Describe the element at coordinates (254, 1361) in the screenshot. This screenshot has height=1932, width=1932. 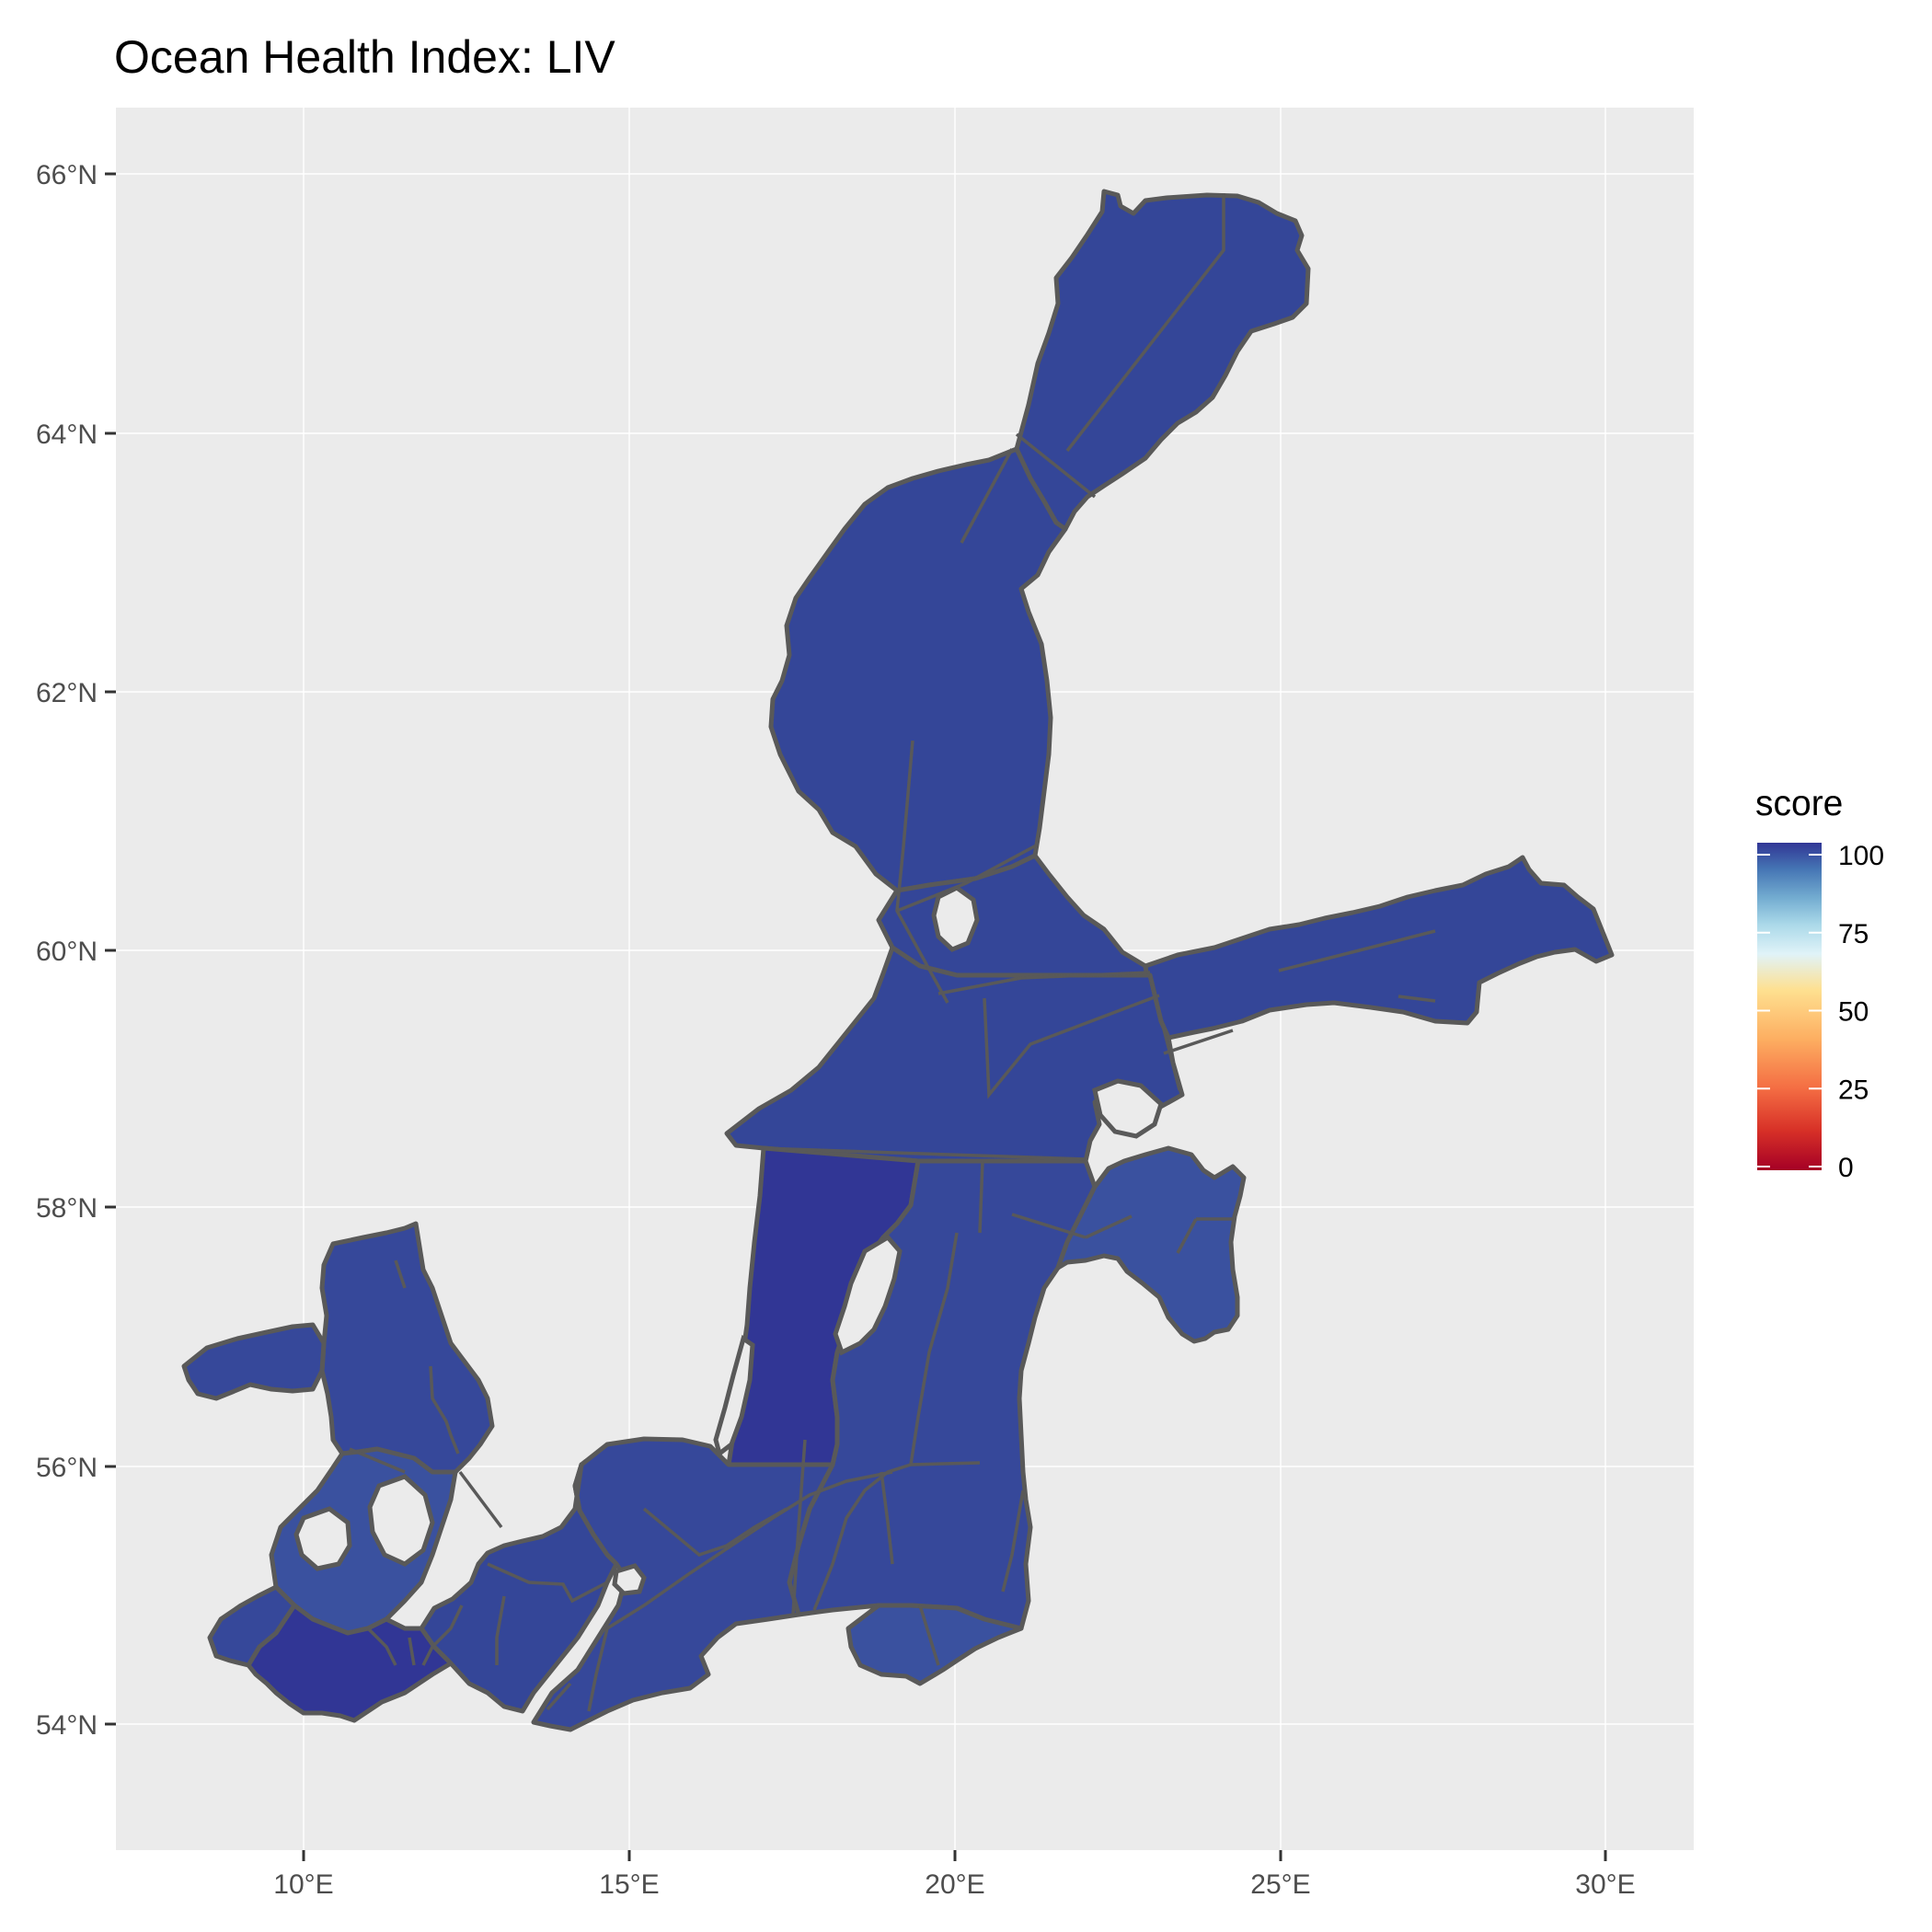
I see `region-skagerrak-inlet` at that location.